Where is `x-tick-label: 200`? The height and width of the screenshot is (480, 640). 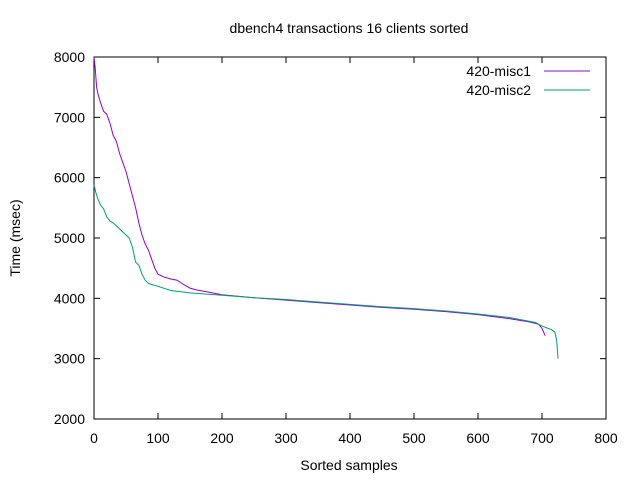
x-tick-label: 200 is located at coordinates (222, 438).